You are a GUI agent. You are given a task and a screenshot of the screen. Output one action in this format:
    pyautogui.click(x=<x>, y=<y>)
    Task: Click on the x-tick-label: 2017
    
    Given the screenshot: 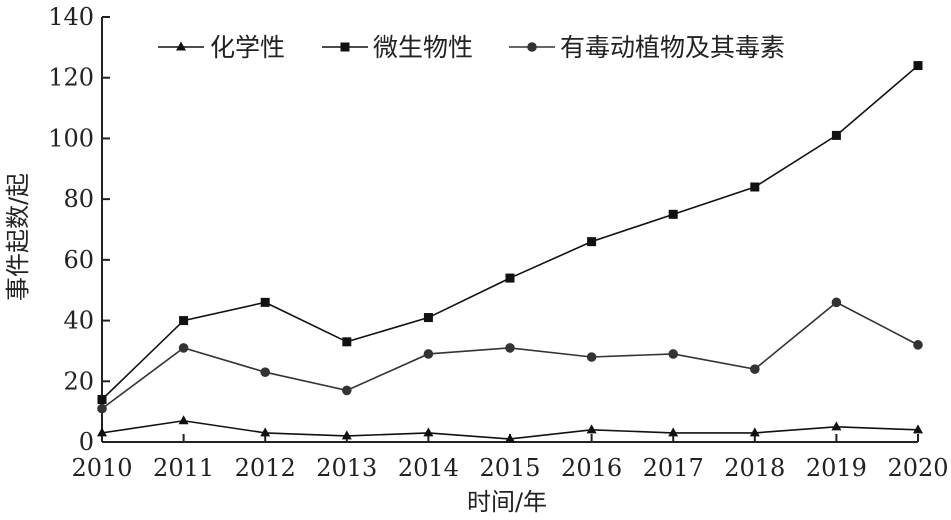 What is the action you would take?
    pyautogui.click(x=673, y=468)
    